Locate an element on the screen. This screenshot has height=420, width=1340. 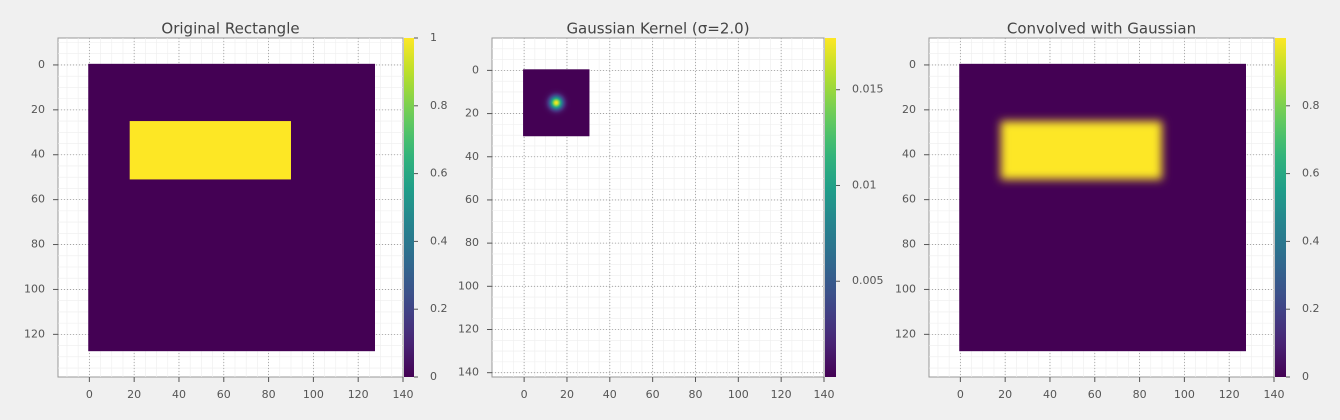
colorbar-tick-label: 0.01 is located at coordinates (864, 184).